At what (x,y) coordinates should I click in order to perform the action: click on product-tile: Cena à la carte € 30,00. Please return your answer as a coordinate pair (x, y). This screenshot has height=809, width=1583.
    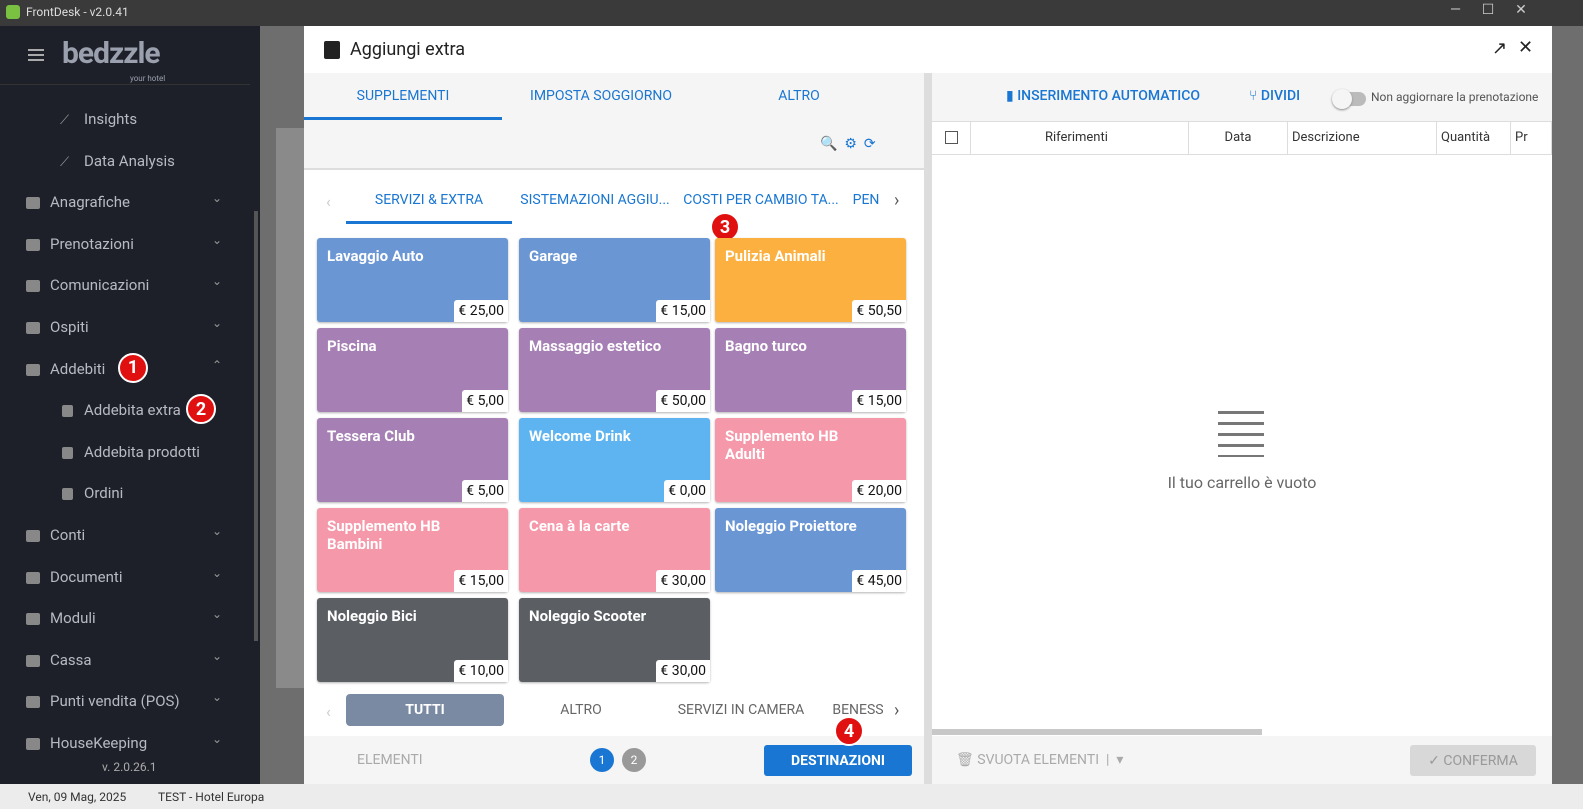
    Looking at the image, I should click on (614, 550).